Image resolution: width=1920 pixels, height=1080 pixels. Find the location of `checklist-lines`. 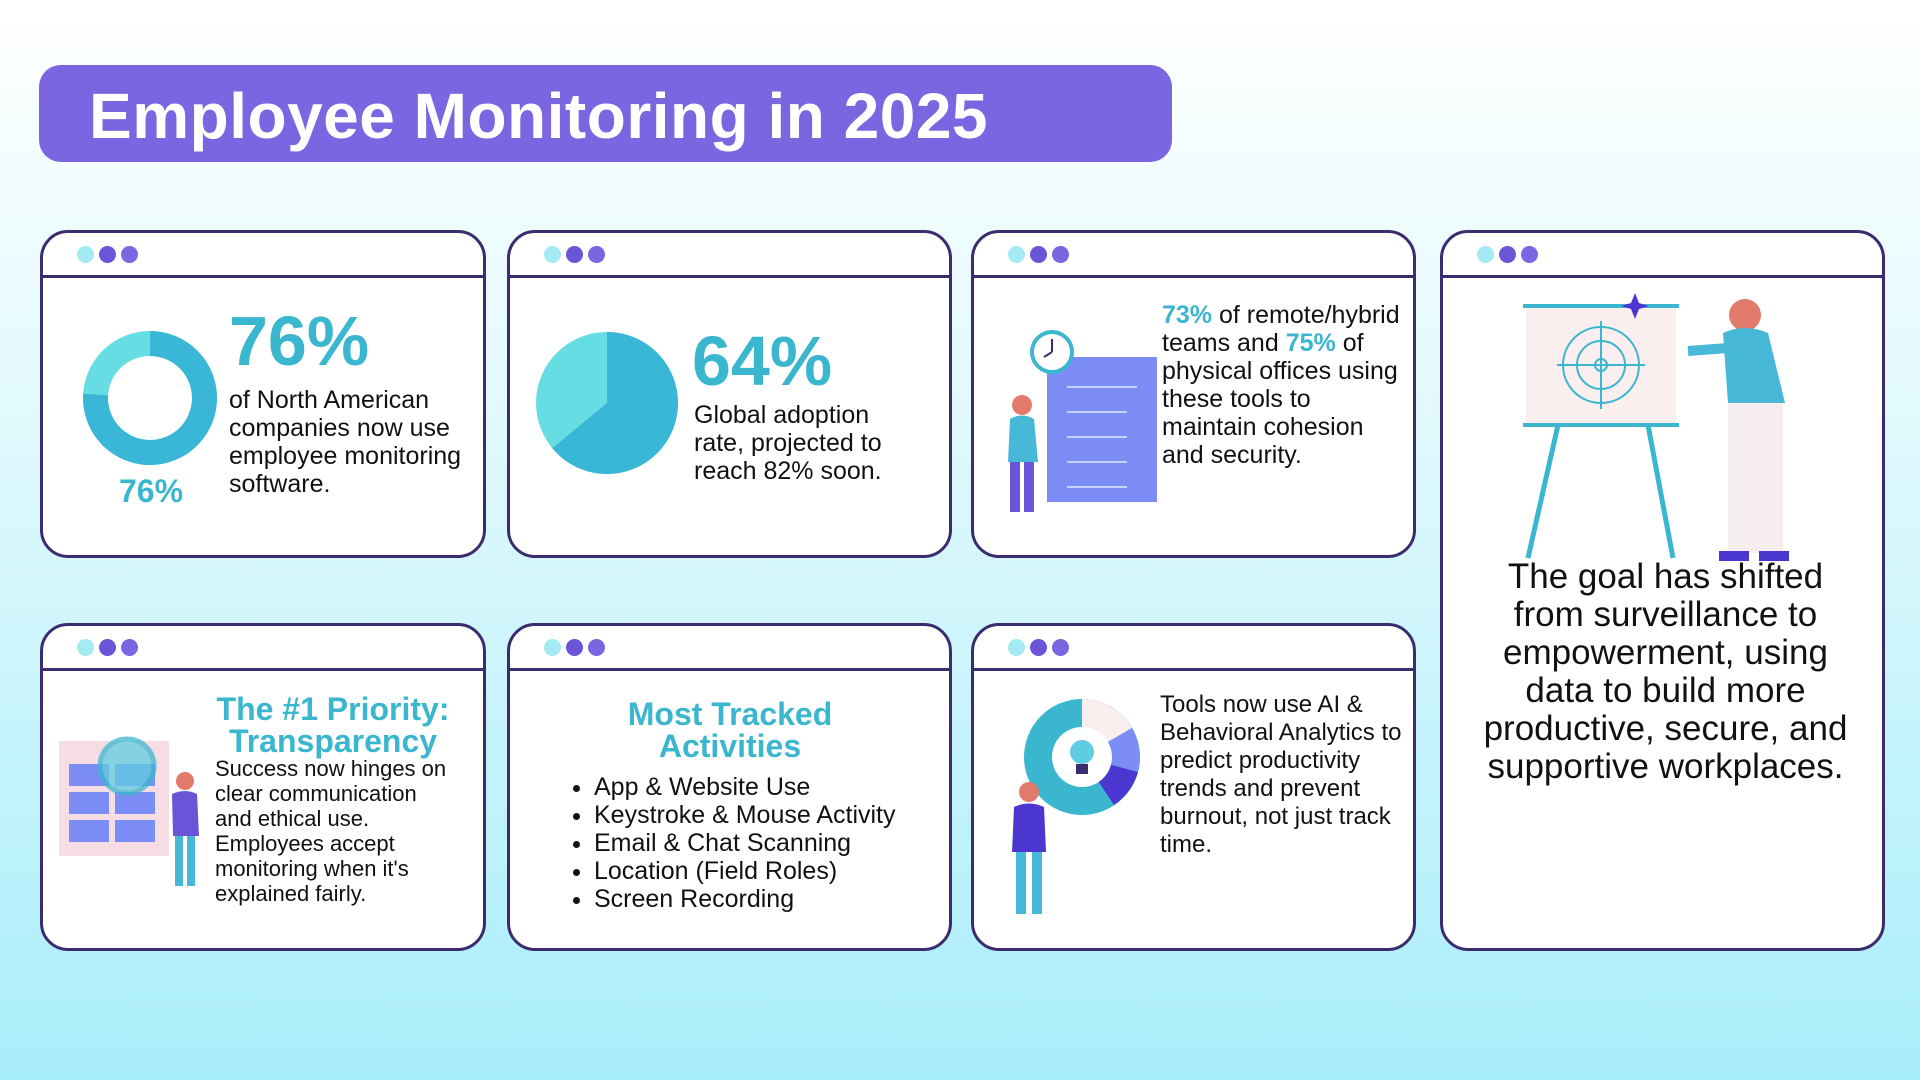

checklist-lines is located at coordinates (1102, 437).